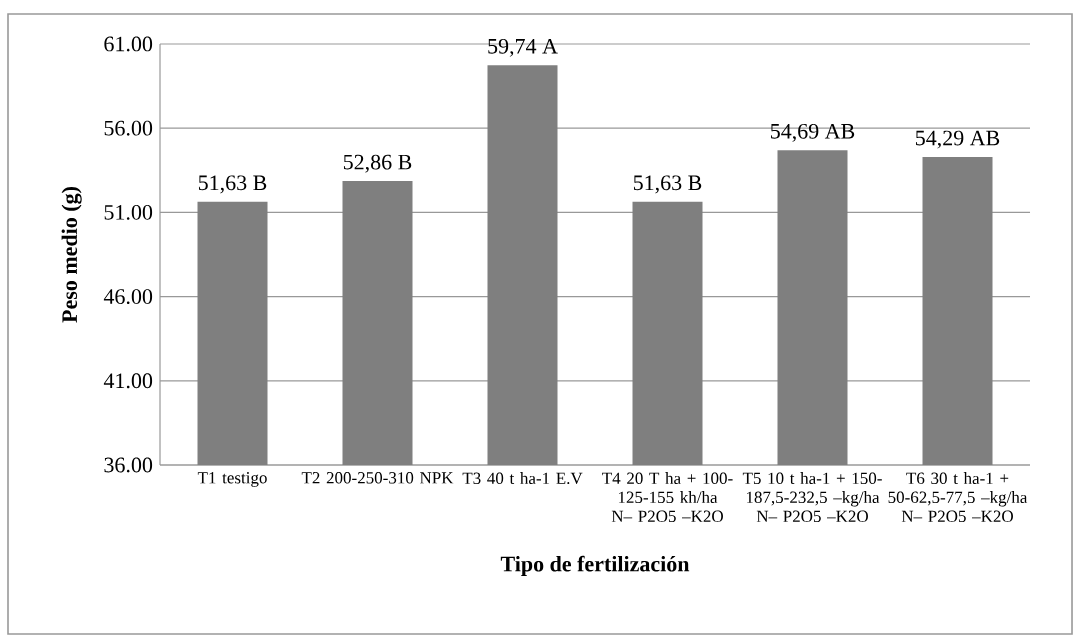 The image size is (1080, 642). What do you see at coordinates (128, 297) in the screenshot?
I see `y-tick-label: 46.00` at bounding box center [128, 297].